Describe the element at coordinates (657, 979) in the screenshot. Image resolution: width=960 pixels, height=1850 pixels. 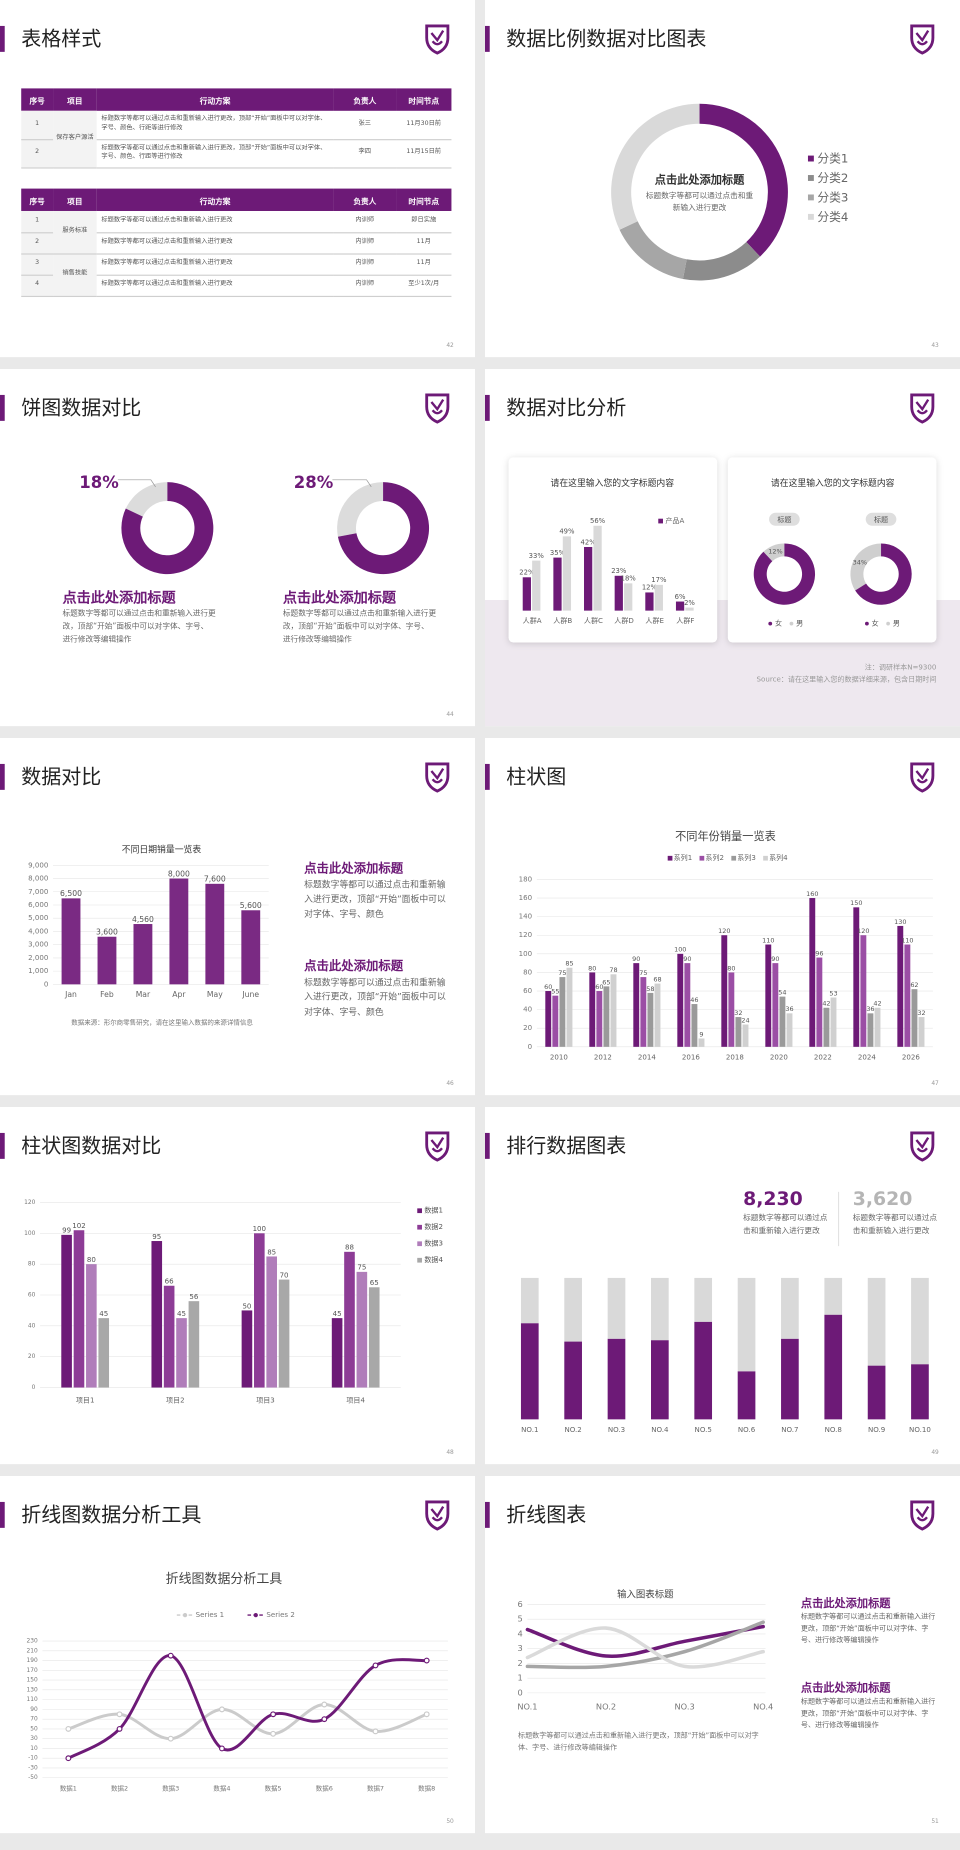
I see `value-label: 68` at that location.